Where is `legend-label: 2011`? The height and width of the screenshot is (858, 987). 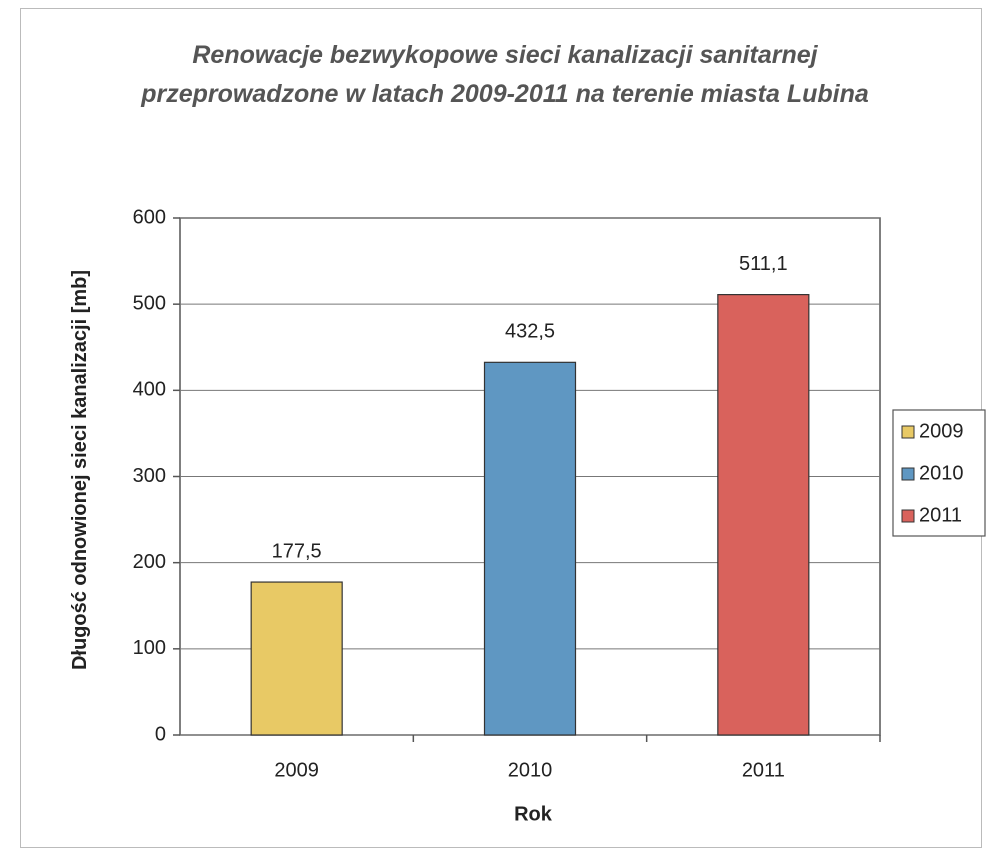
legend-label: 2011 is located at coordinates (940, 515).